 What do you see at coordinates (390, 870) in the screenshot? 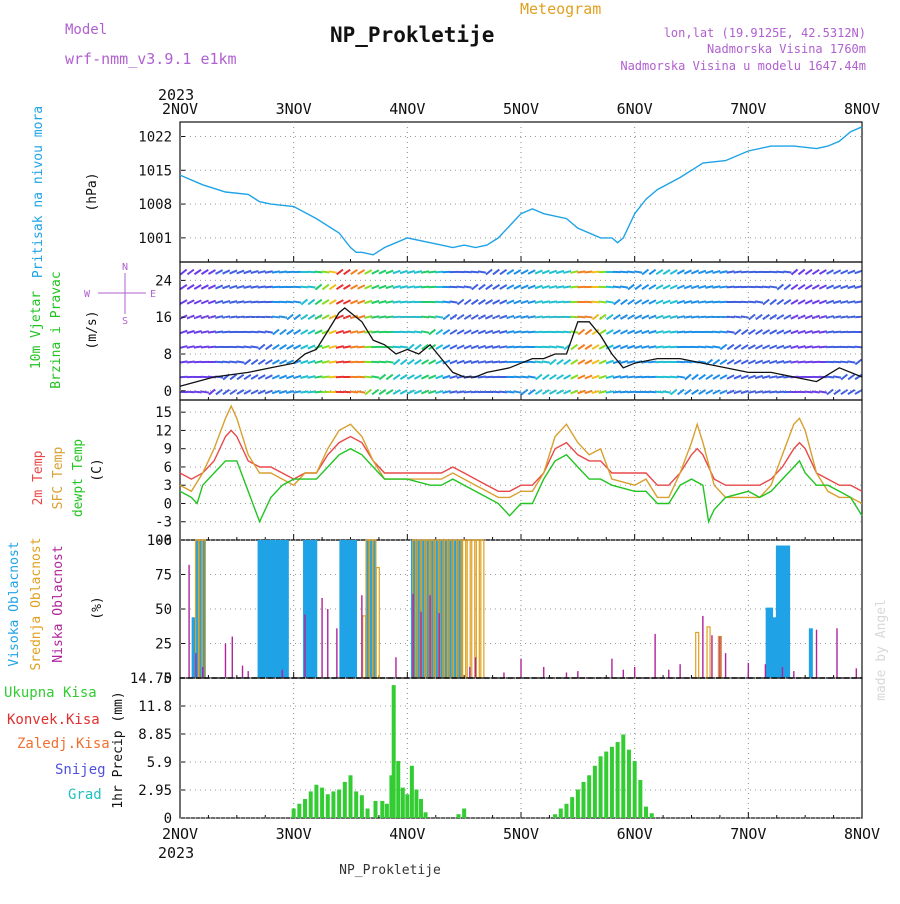
I see `footer-title: NP_Prokletije` at bounding box center [390, 870].